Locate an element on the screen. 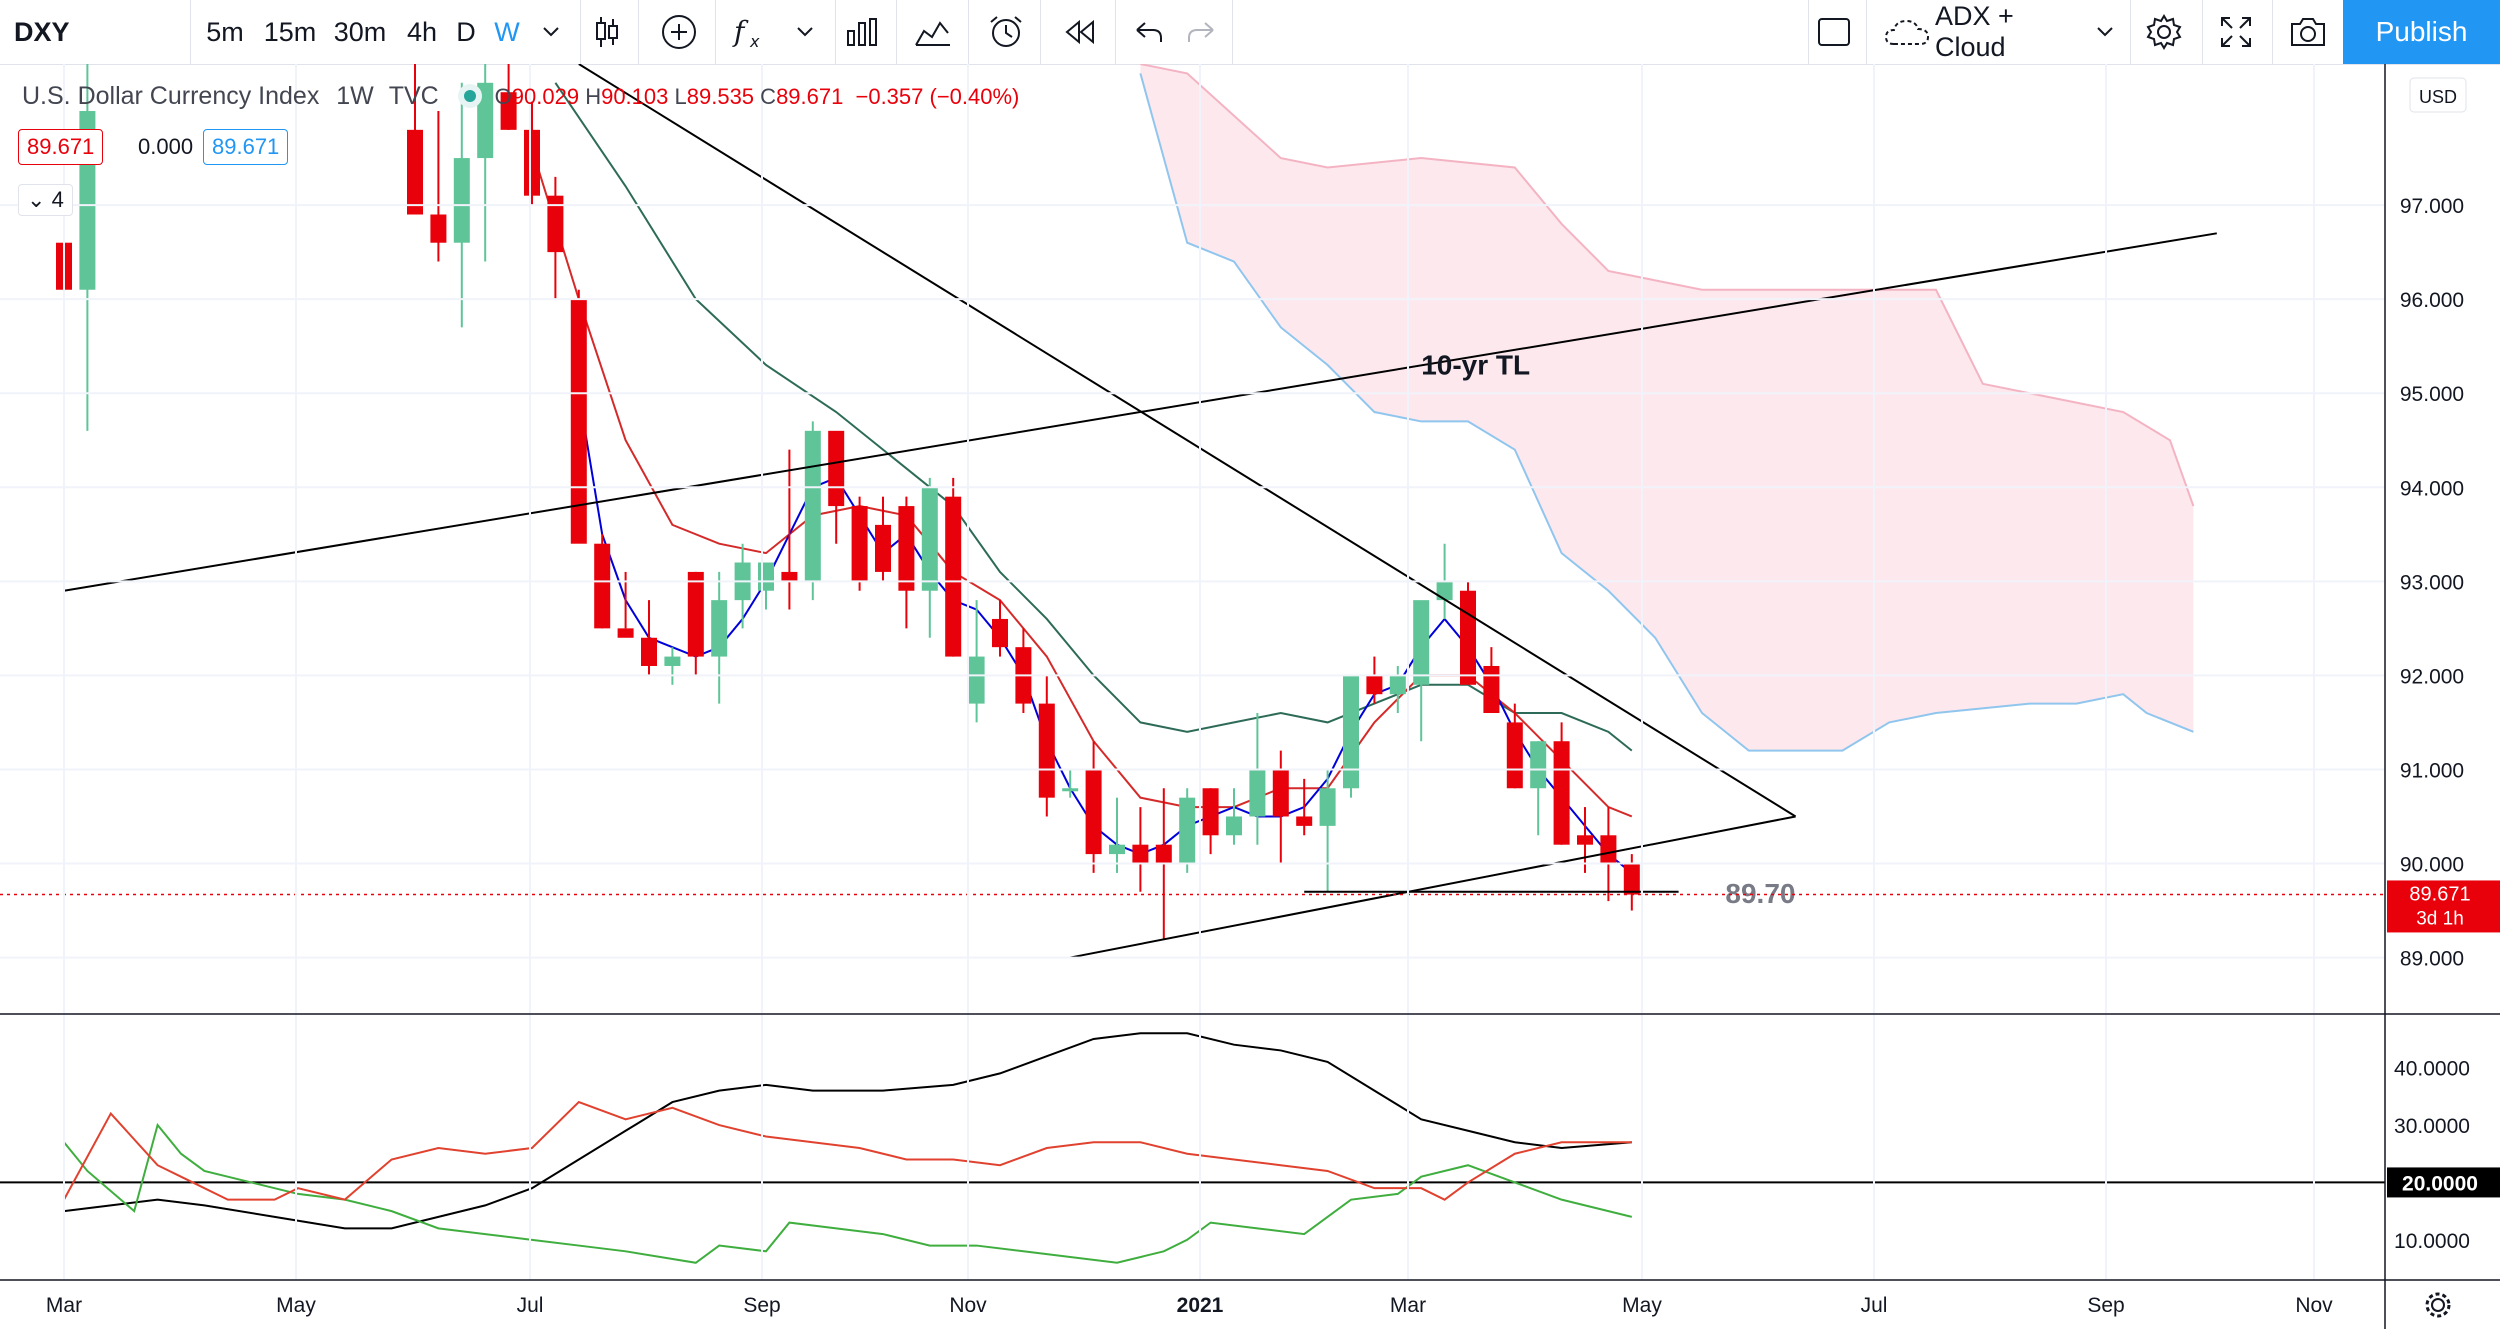 The image size is (2500, 1329). interval-w-button: W is located at coordinates (507, 31).